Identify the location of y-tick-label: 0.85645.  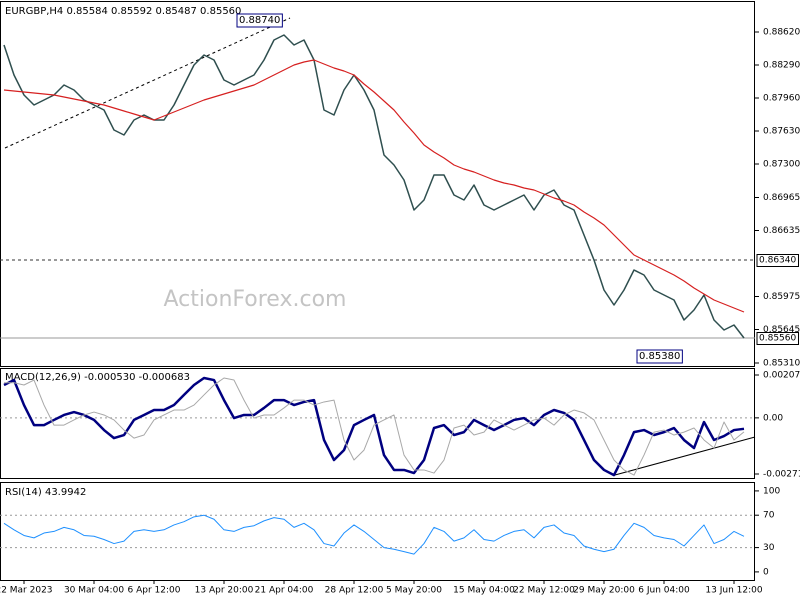
(781, 330).